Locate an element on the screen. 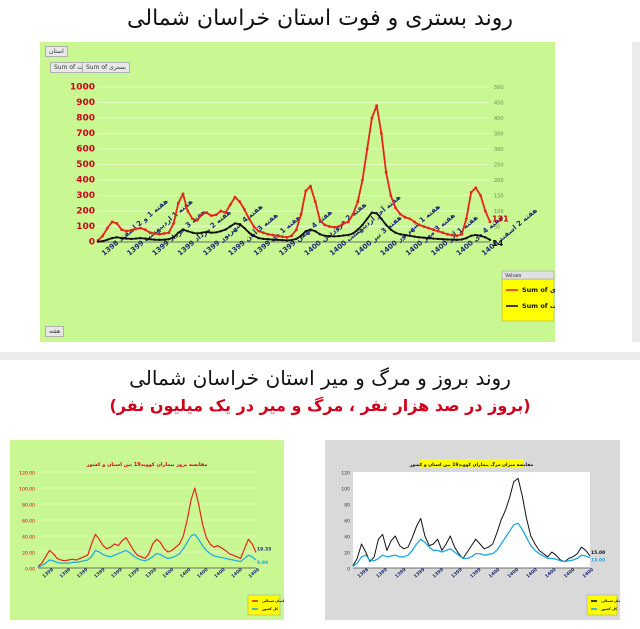 This screenshot has width=640, height=629. province-filter-button: استان is located at coordinates (56, 51).